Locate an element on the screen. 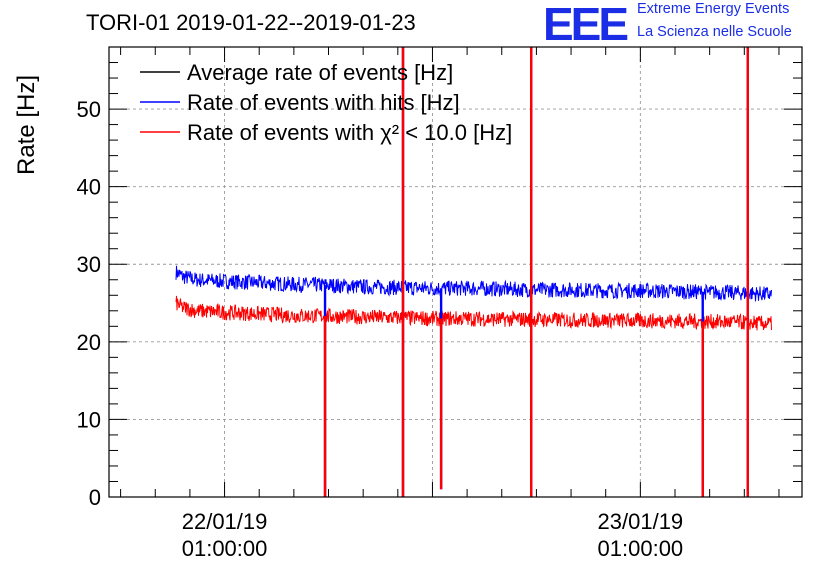 This screenshot has height=572, width=836. x-tick-label-date: 22/01/19 is located at coordinates (225, 521).